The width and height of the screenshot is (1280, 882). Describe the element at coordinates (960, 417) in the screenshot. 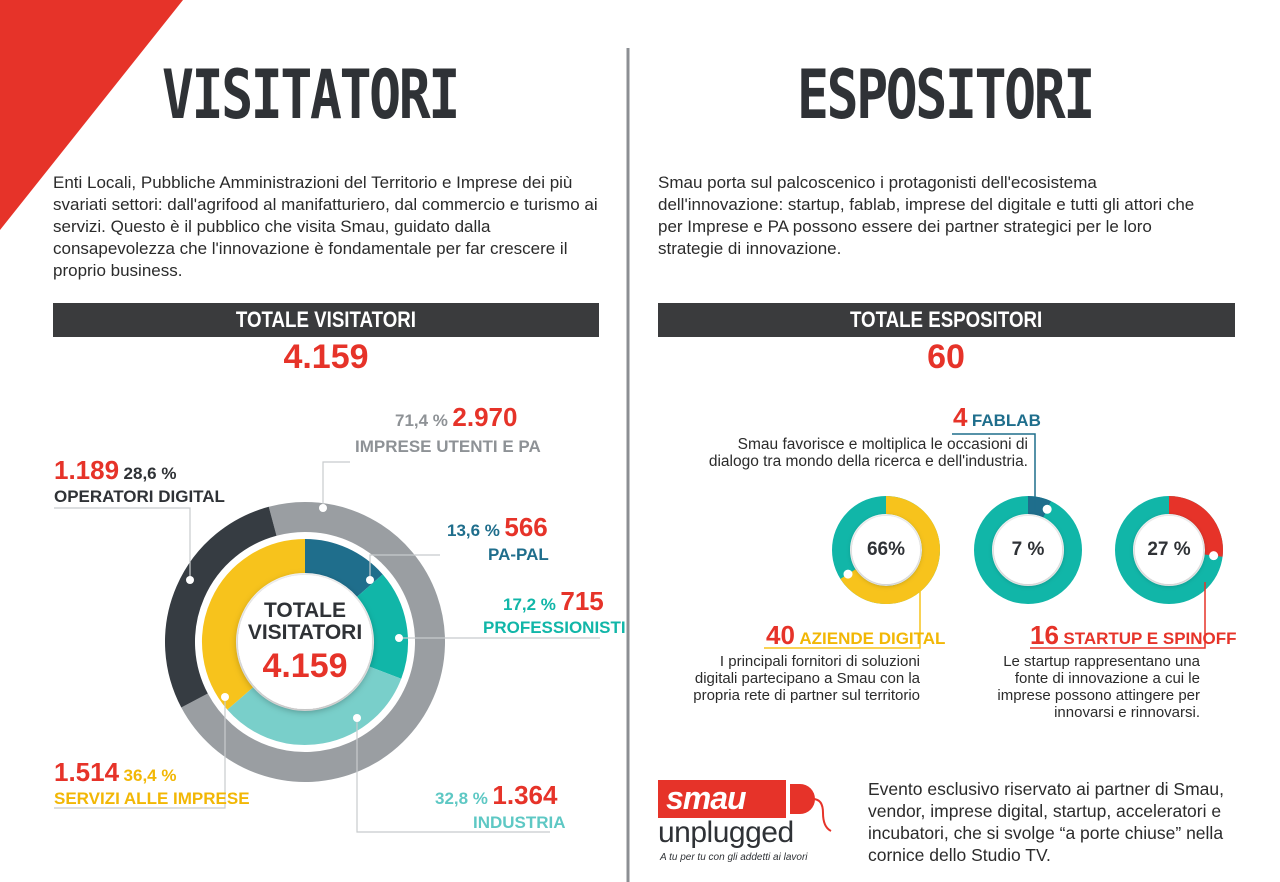

I see `fablab-count: 4` at that location.